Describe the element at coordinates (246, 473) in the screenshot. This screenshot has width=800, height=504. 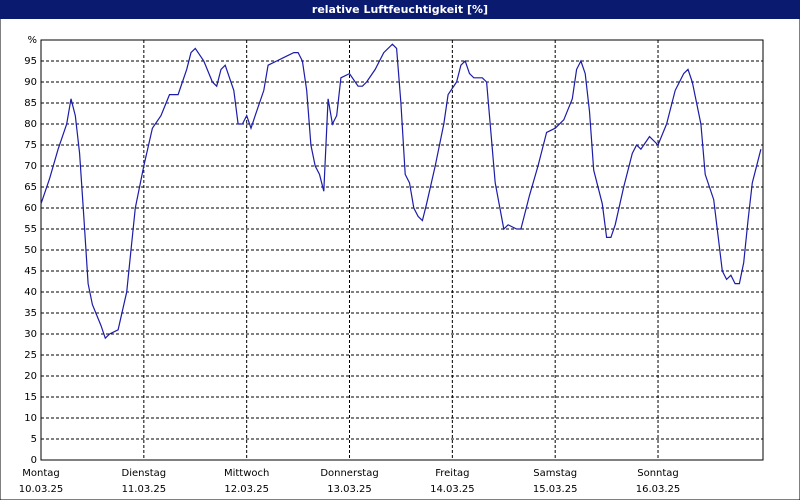
I see `x-tick-label: Mittwoch` at that location.